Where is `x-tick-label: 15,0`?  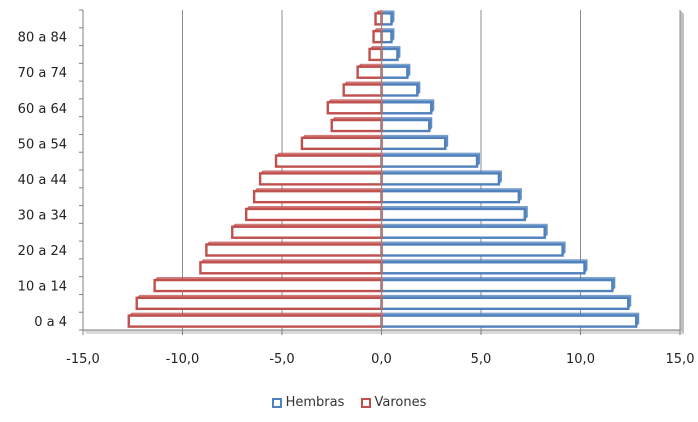 x-tick-label: 15,0 is located at coordinates (680, 359).